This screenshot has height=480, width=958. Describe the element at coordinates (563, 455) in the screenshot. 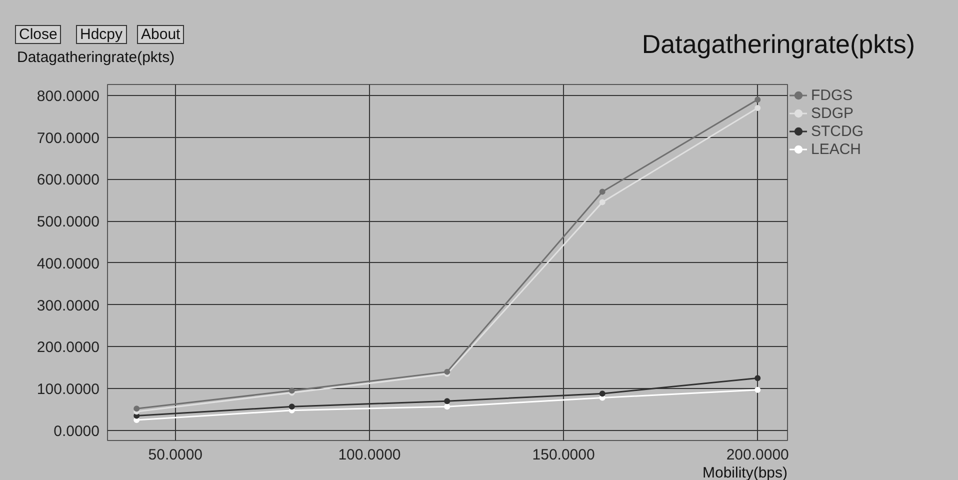

I see `x-tick-label: 150.0000` at that location.